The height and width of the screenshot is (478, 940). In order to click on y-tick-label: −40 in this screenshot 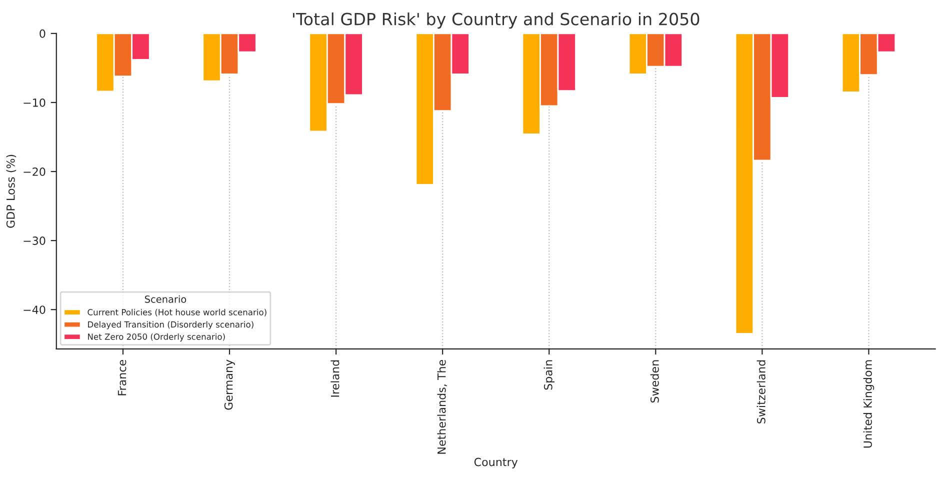, I will do `click(35, 310)`.